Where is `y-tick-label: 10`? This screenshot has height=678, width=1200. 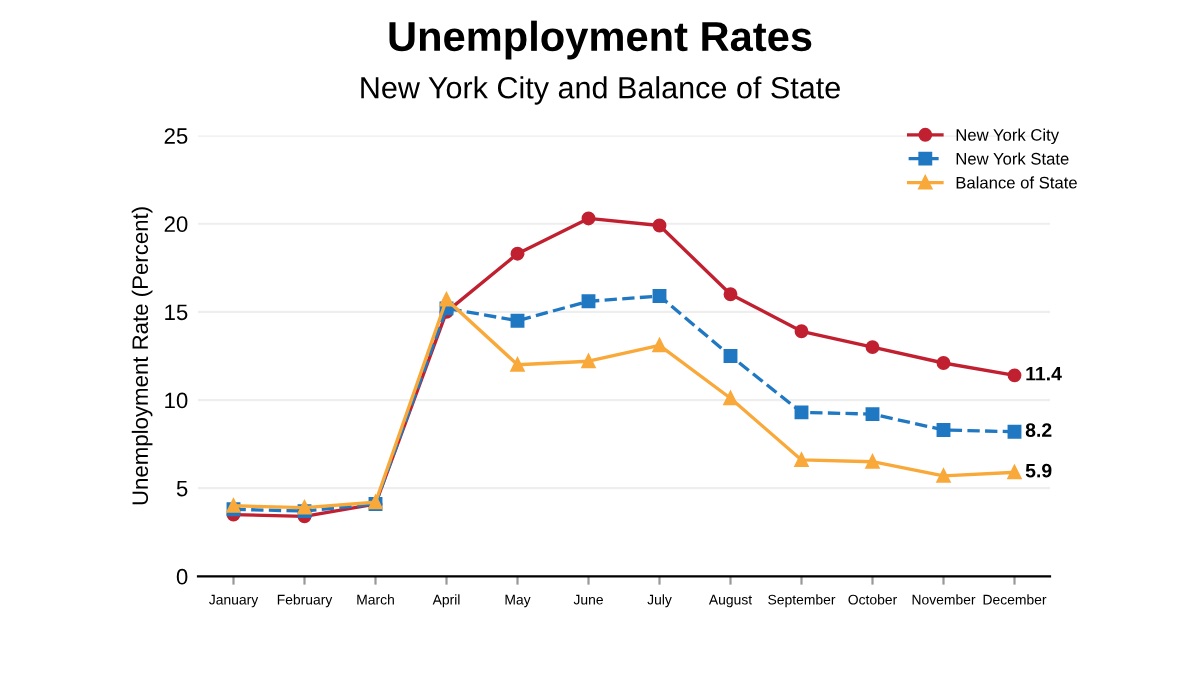
y-tick-label: 10 is located at coordinates (176, 400).